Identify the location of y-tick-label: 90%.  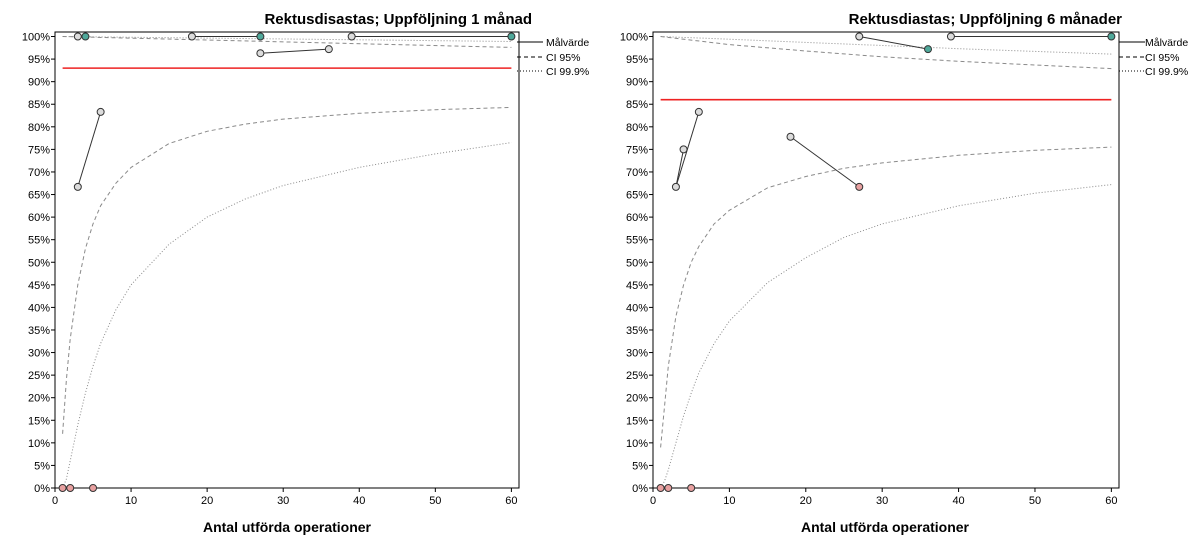
(39, 83).